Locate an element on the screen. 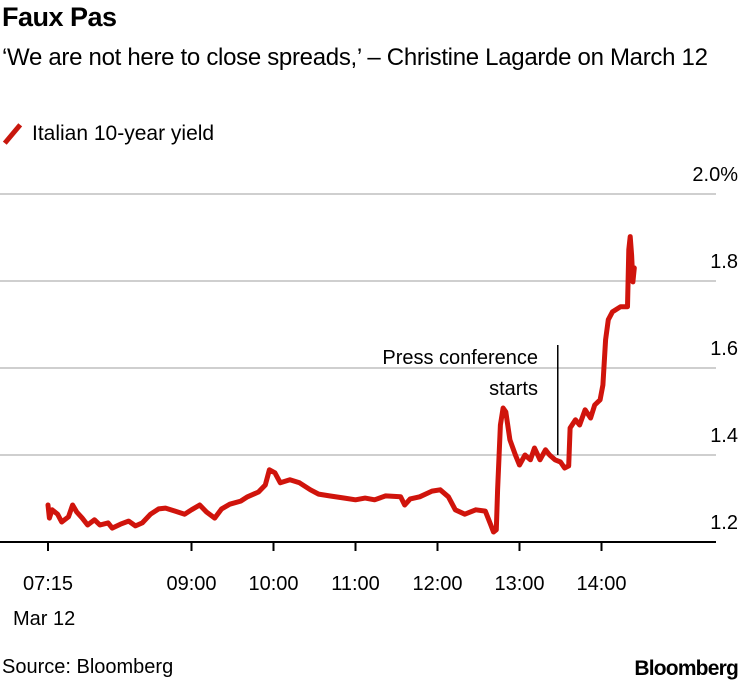 This screenshot has height=686, width=740. annotation-text: Press conference is located at coordinates (460, 358).